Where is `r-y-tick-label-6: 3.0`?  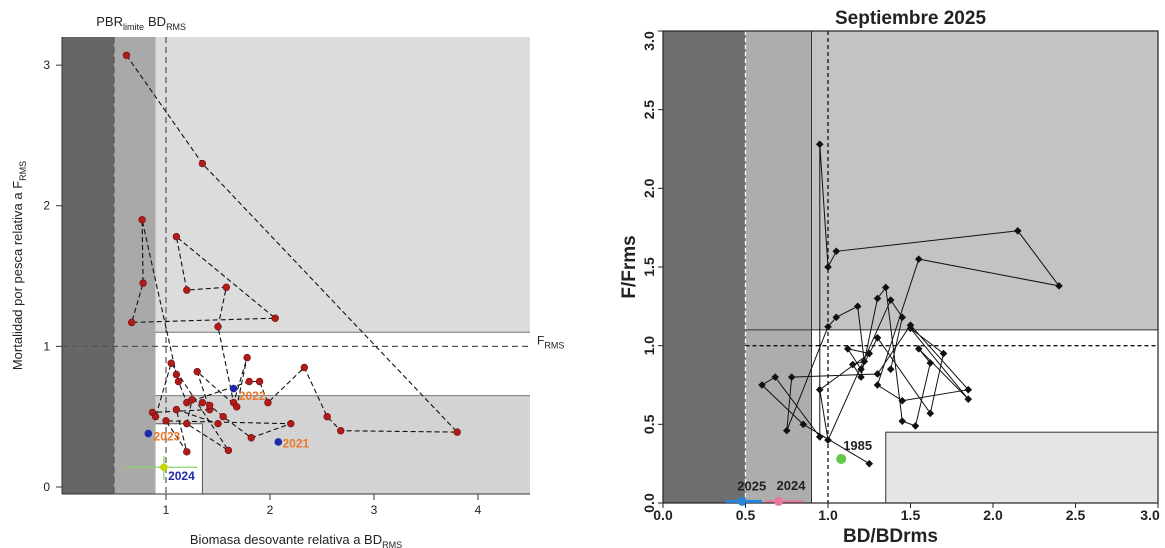
r-y-tick-label-6: 3.0 is located at coordinates (649, 41).